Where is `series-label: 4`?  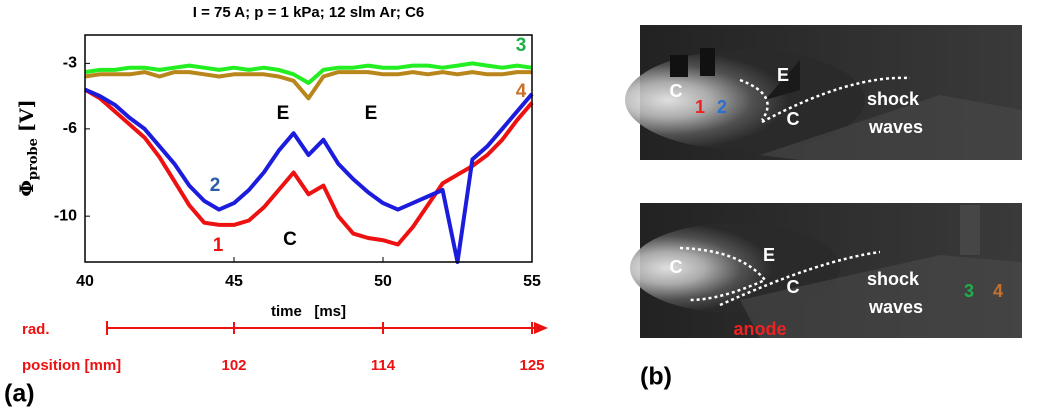 series-label: 4 is located at coordinates (521, 91).